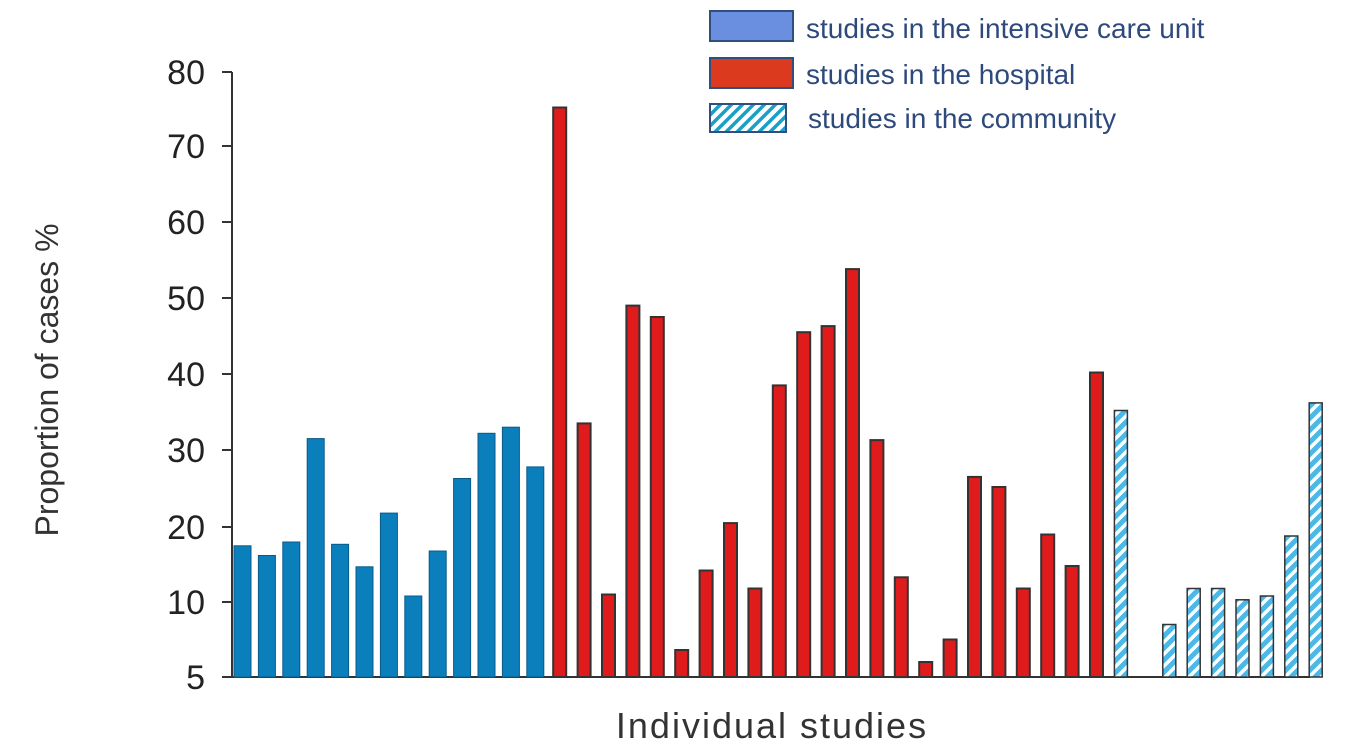 This screenshot has width=1345, height=752. Describe the element at coordinates (1005, 28) in the screenshot. I see `legend-label-icu: studies in the intensive care unit` at that location.